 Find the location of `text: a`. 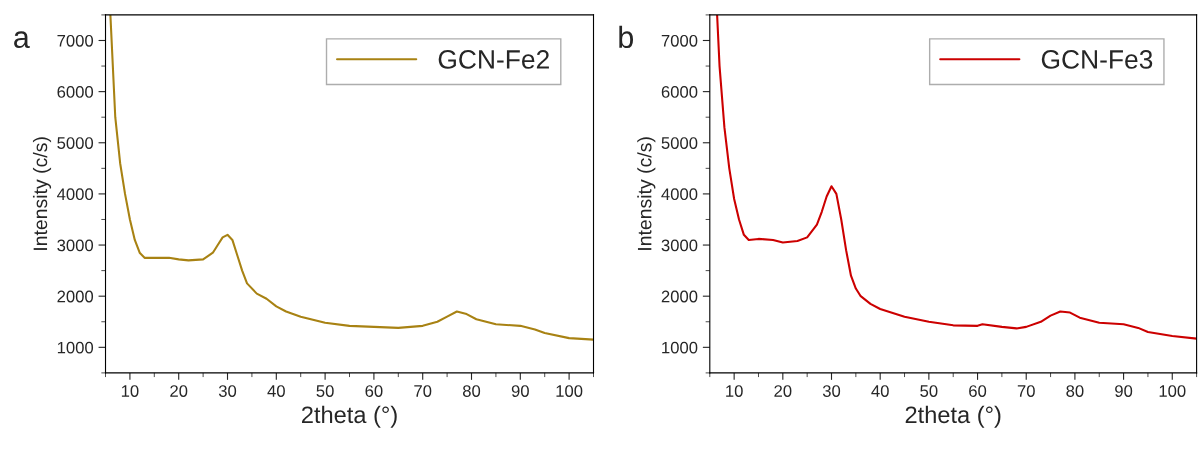

text: a is located at coordinates (22, 40).